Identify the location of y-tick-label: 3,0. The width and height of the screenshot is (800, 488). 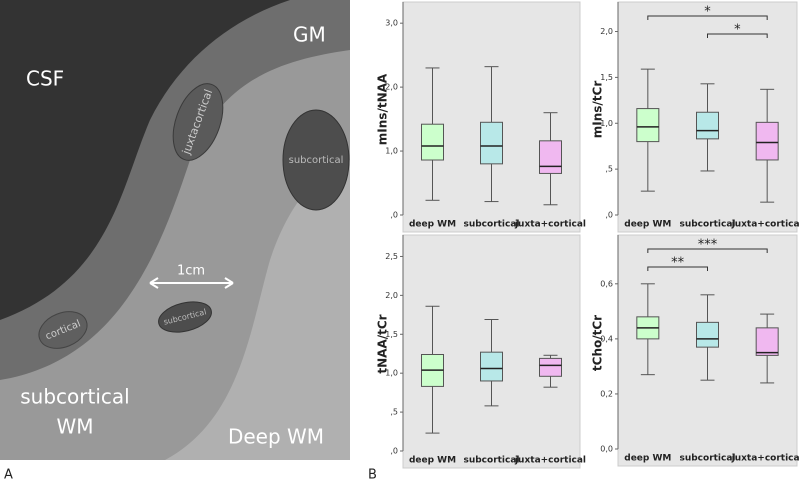
(391, 23).